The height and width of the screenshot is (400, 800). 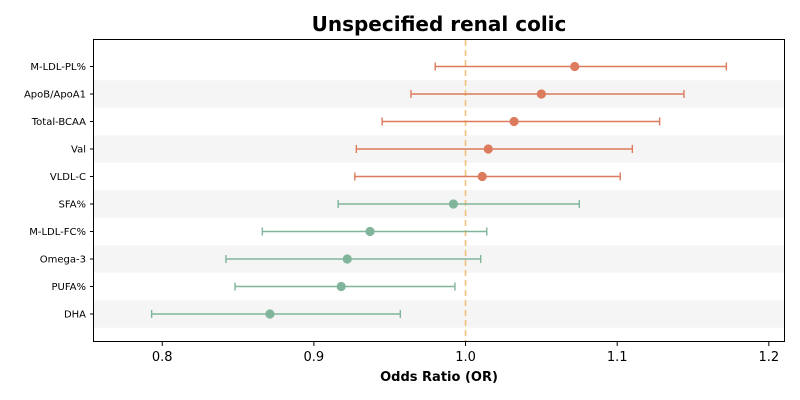 What do you see at coordinates (58, 67) in the screenshot?
I see `y-tick-label: M-LDL-PL%` at bounding box center [58, 67].